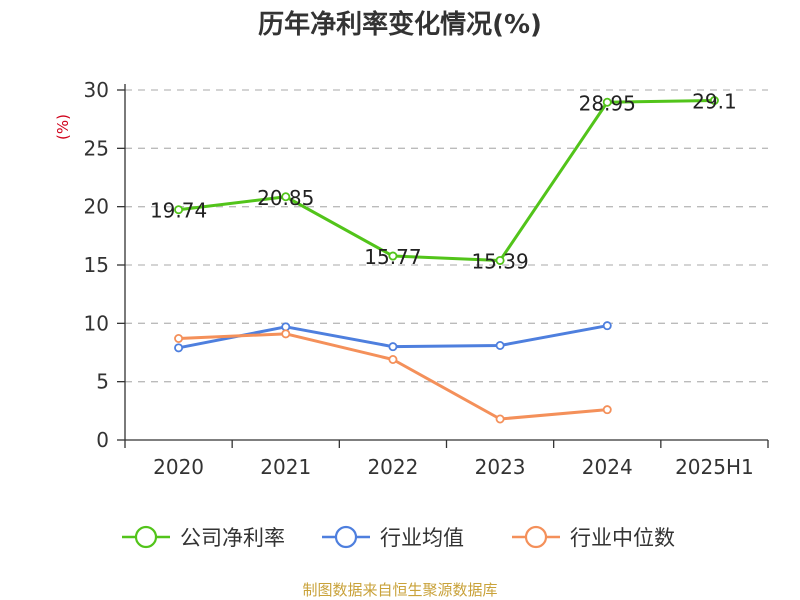 This screenshot has width=800, height=600. Describe the element at coordinates (96, 148) in the screenshot. I see `y-tick-label: 25` at that location.